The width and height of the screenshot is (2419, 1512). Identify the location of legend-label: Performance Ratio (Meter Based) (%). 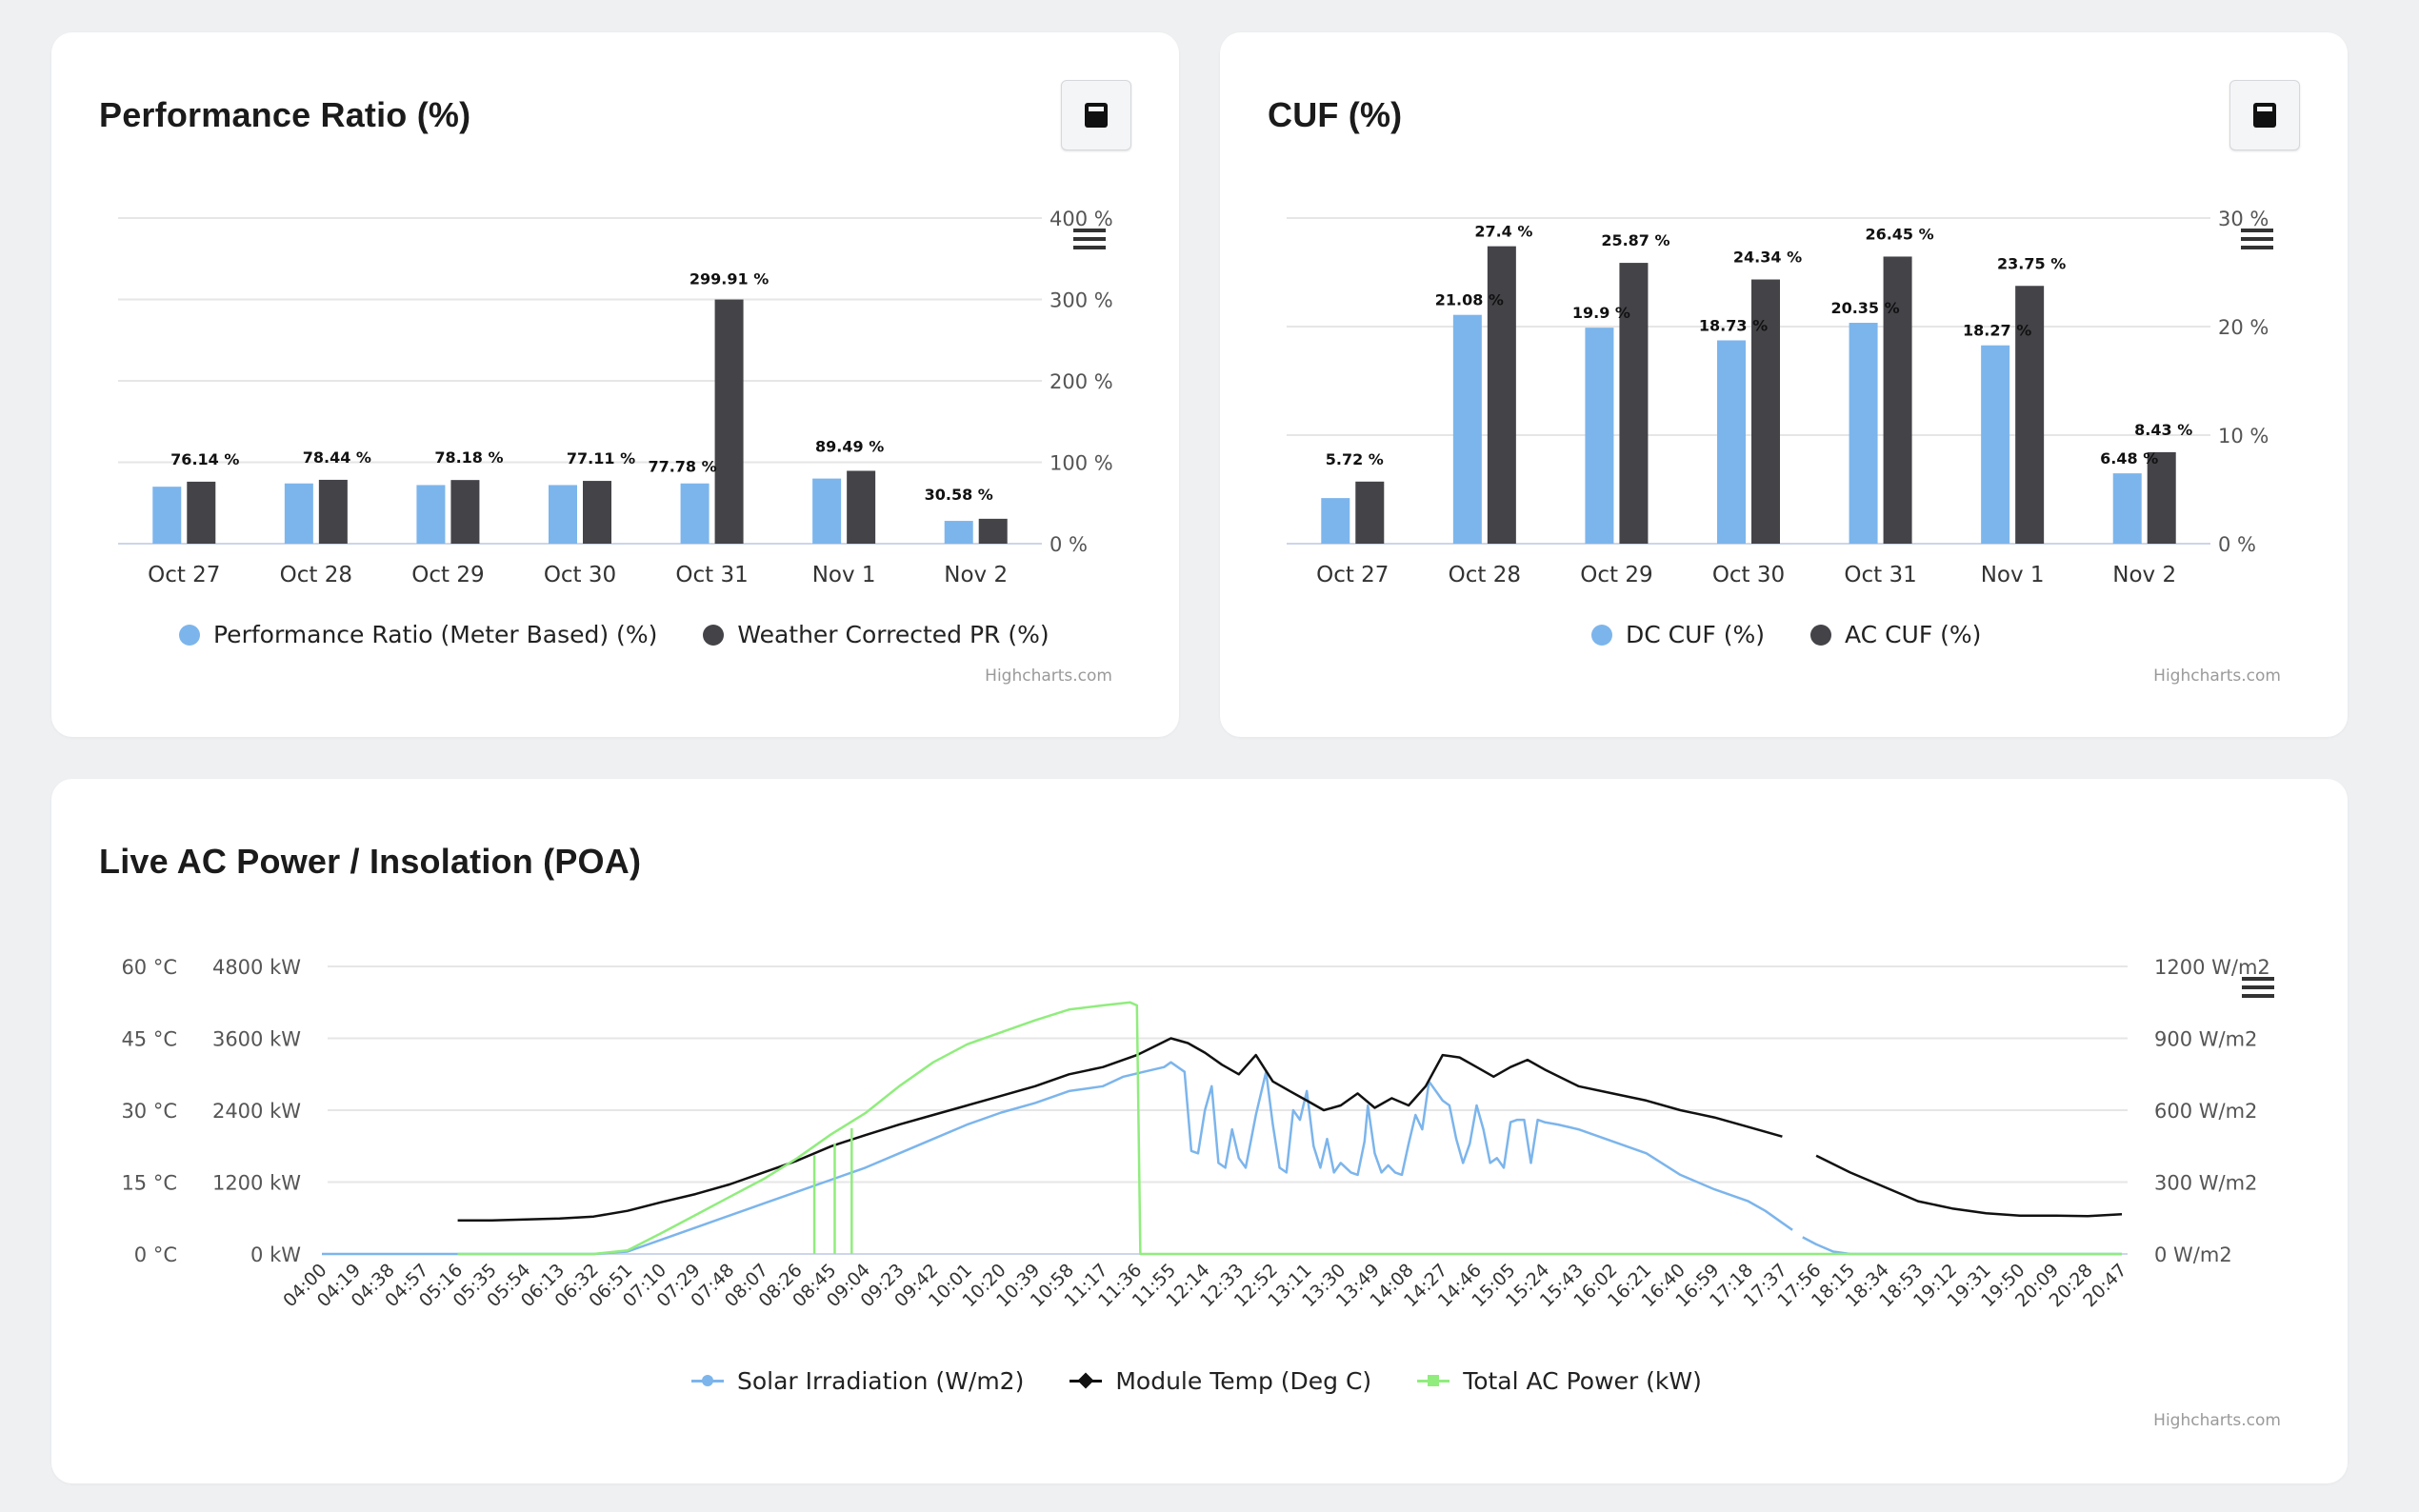
(435, 634).